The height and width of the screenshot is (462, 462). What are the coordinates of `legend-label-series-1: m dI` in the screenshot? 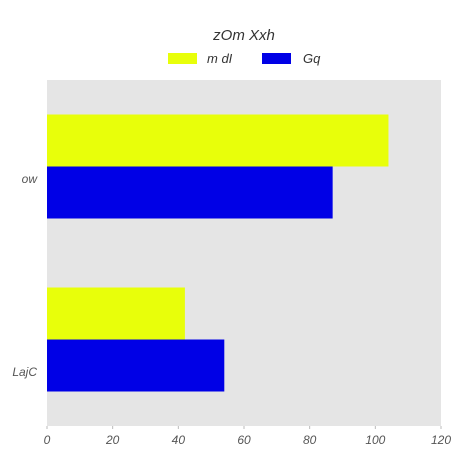 It's located at (220, 58).